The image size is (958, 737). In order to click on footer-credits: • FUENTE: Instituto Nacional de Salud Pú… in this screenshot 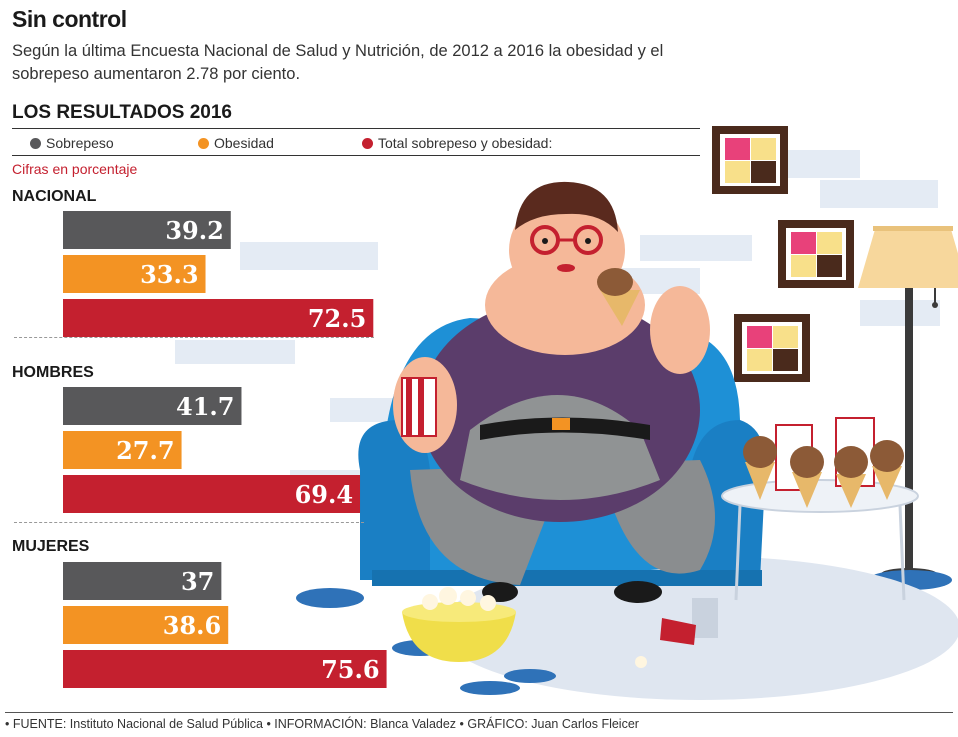, I will do `click(322, 724)`.